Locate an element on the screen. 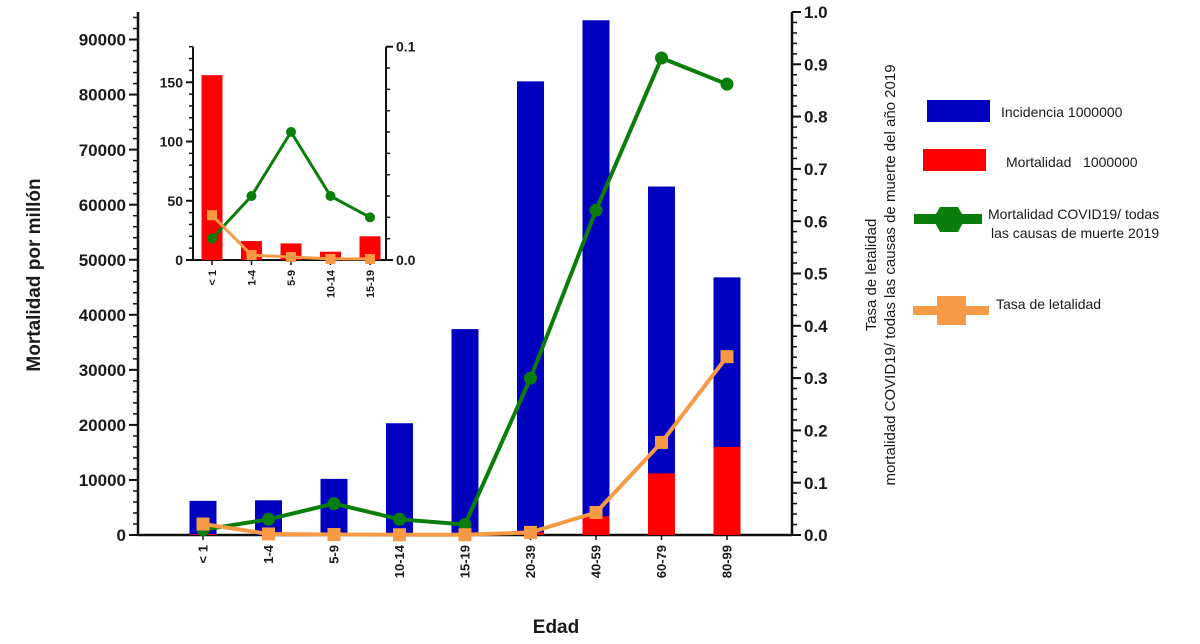  inset-plot: 0 50 100 150 0.0 0.1 < 1 1-4 5-9 10-14 15-19 is located at coordinates (288, 168).